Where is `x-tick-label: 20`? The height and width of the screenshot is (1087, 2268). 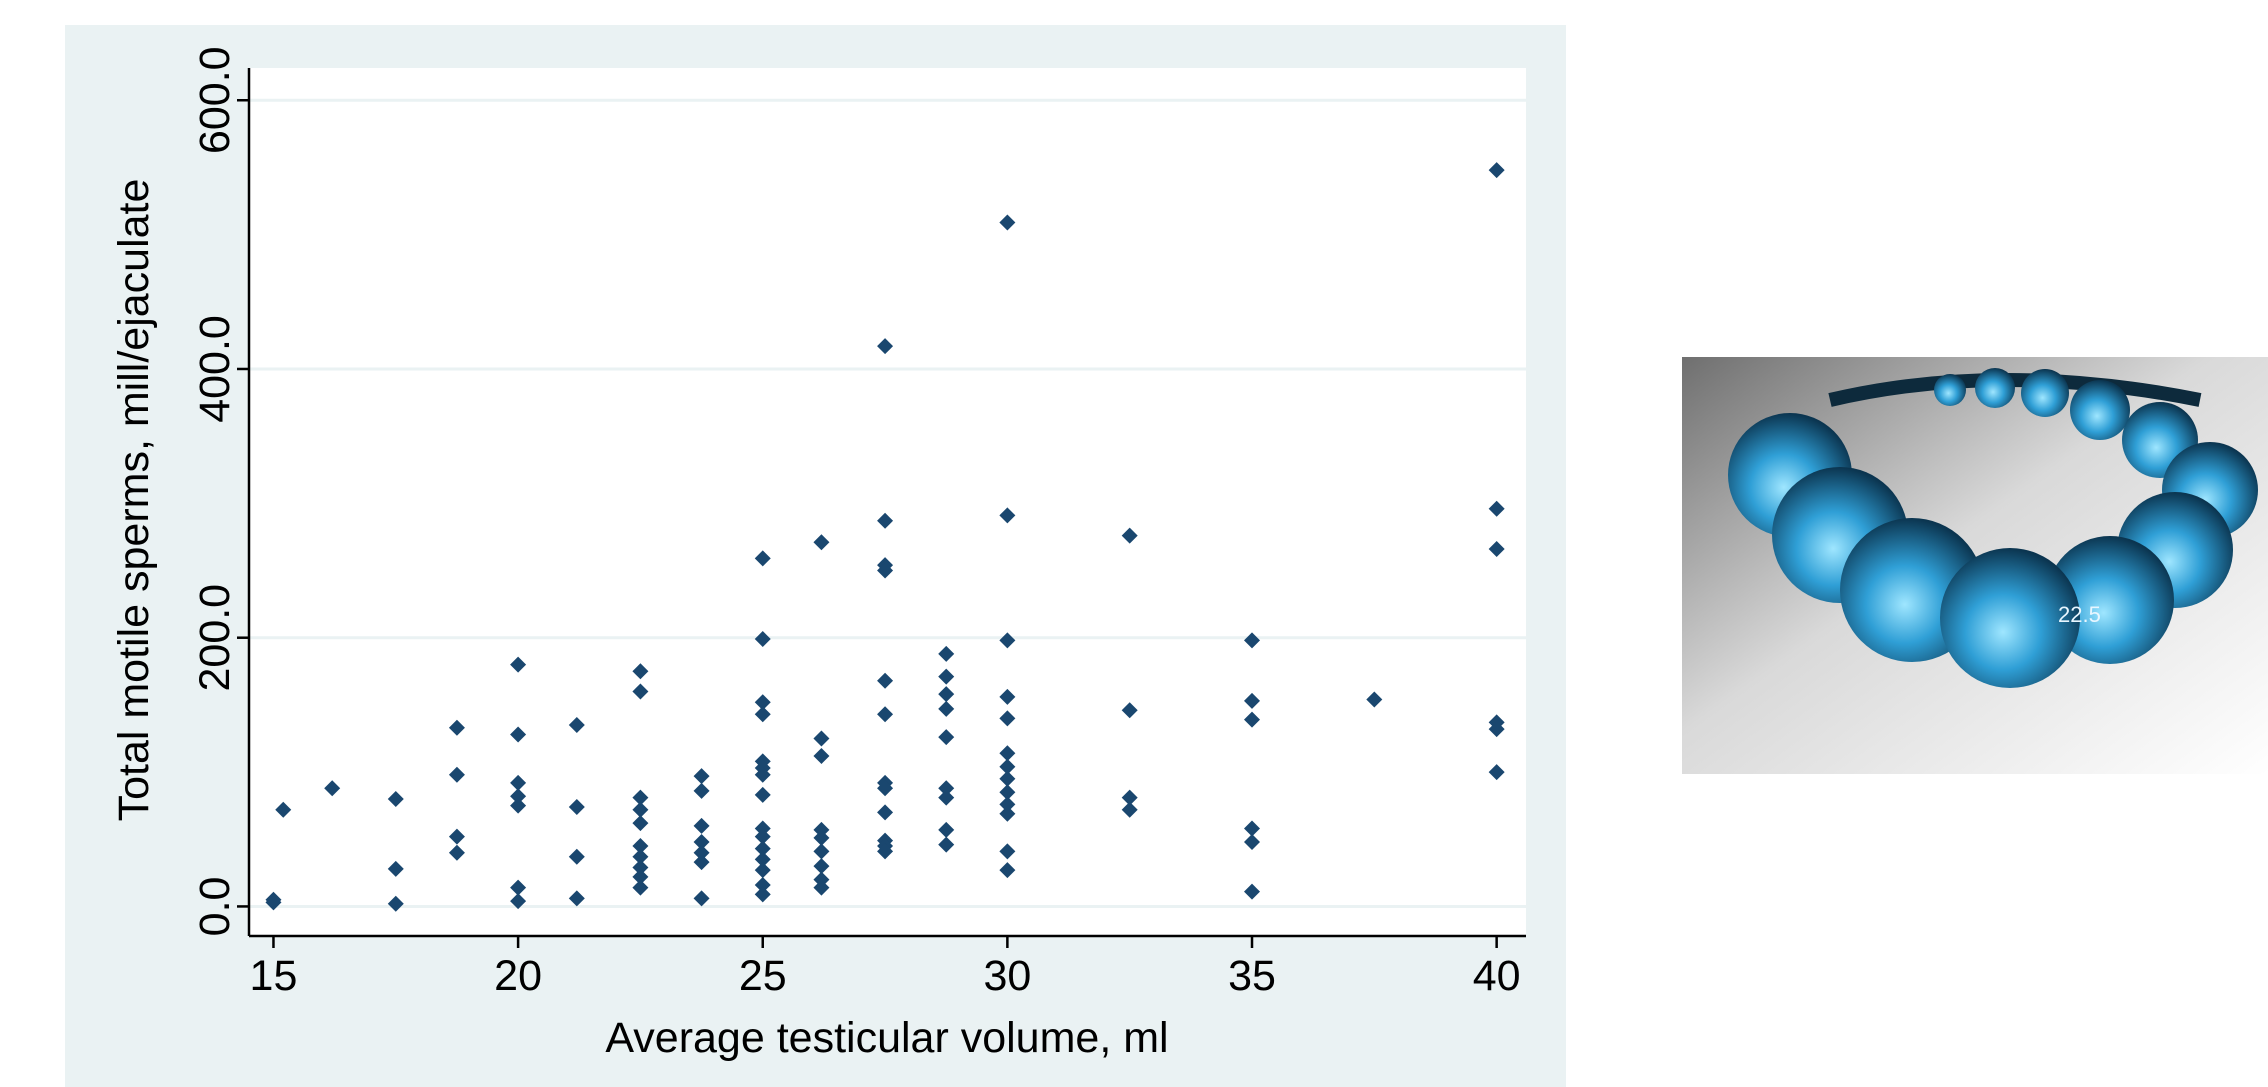 x-tick-label: 20 is located at coordinates (518, 976).